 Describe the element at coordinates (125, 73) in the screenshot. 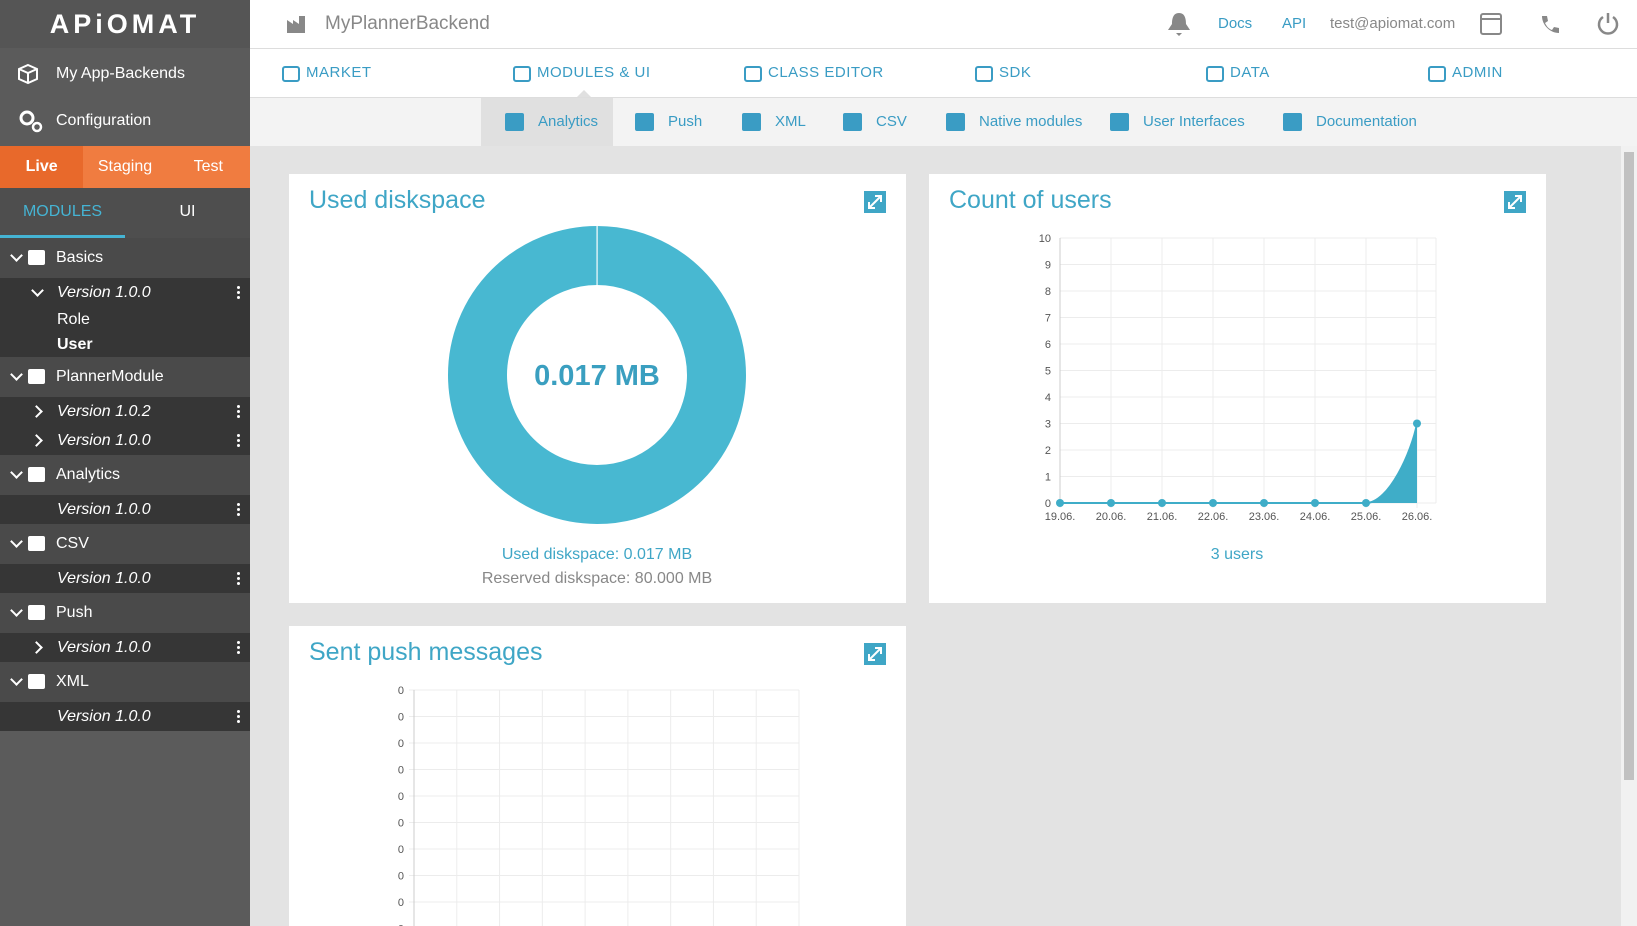

I see `menu-item: My App-Backends` at that location.